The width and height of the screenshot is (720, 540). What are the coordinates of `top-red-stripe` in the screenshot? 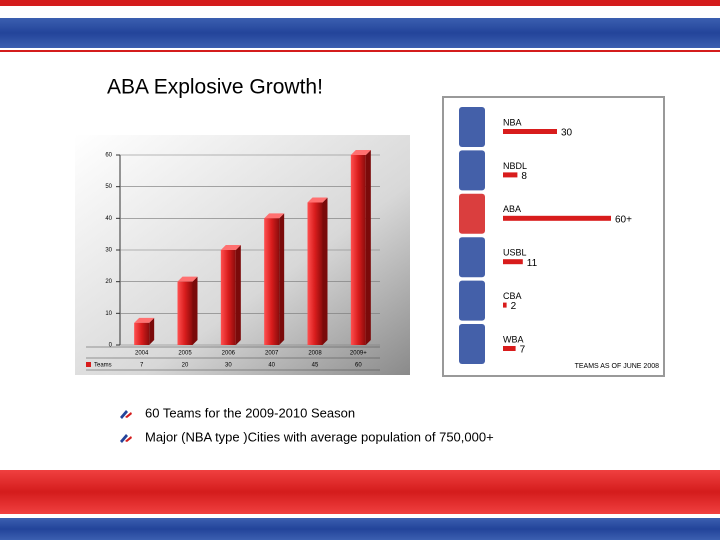 It's located at (360, 3).